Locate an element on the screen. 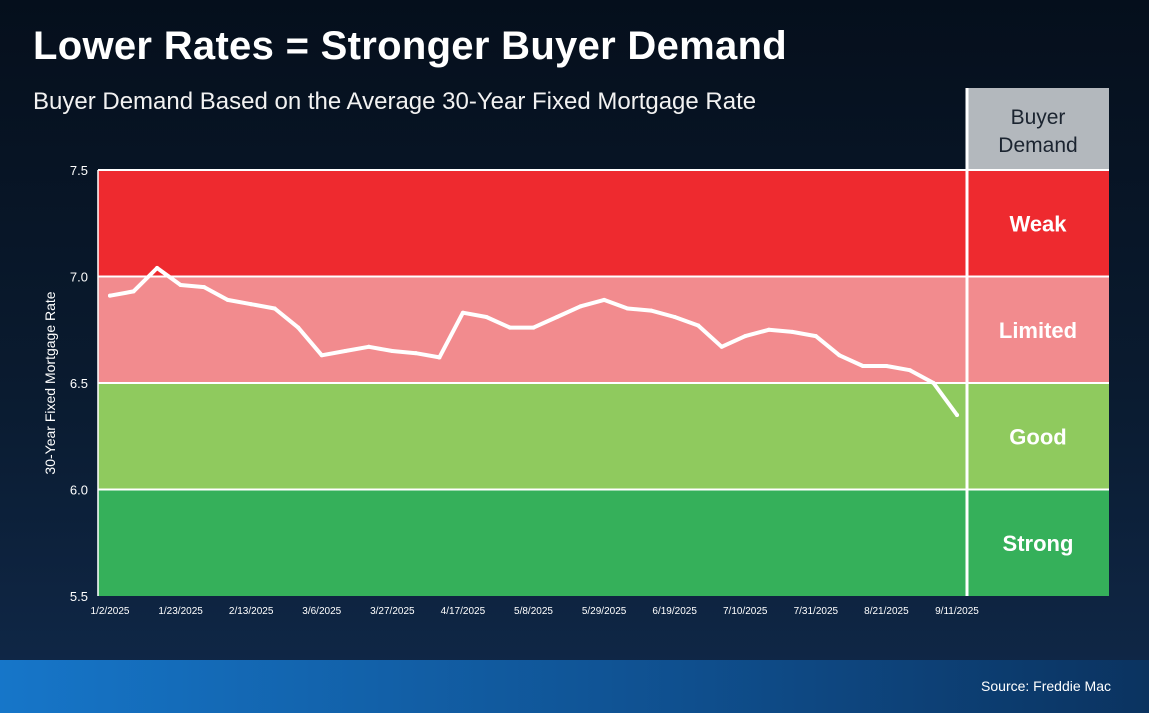  legend-label-limited: Limited is located at coordinates (1038, 330).